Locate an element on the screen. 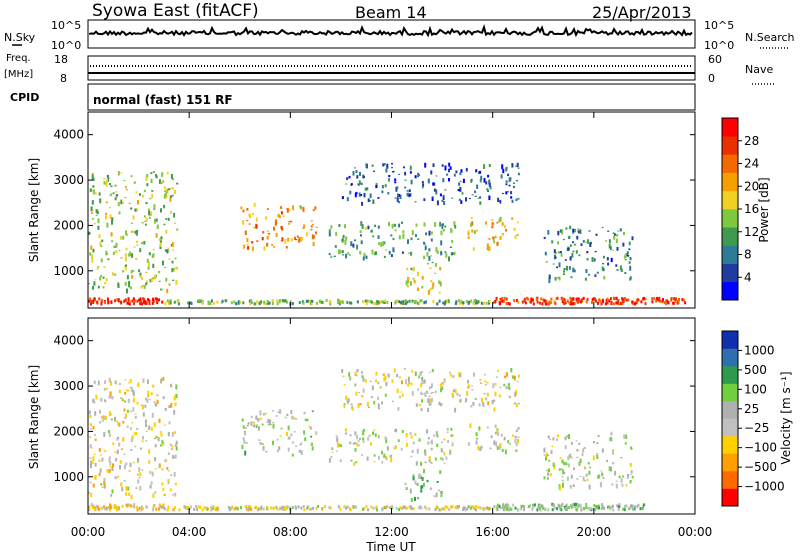 The width and height of the screenshot is (800, 554). nsearch-label: N.Search is located at coordinates (770, 37).